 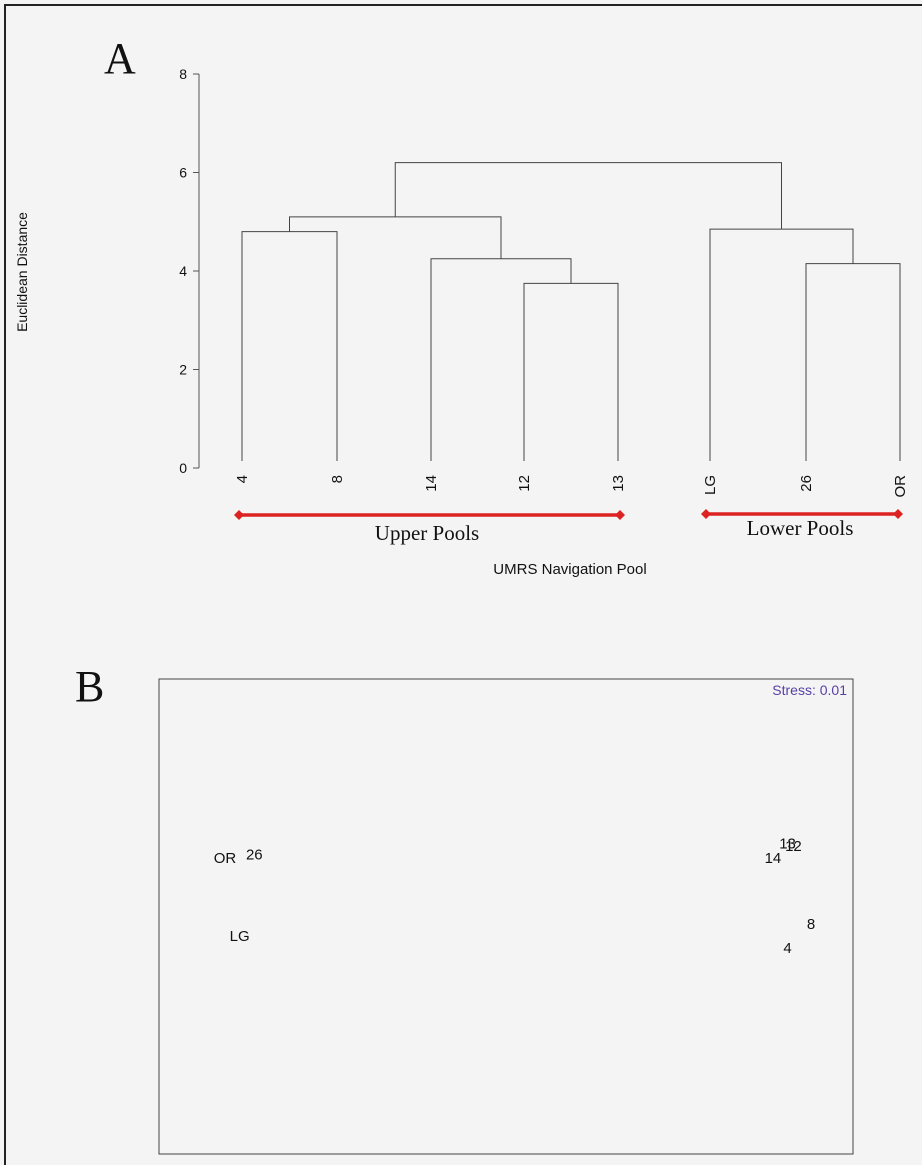 I want to click on x-axis-label: UMRS Navigation Pool, so click(x=569, y=569).